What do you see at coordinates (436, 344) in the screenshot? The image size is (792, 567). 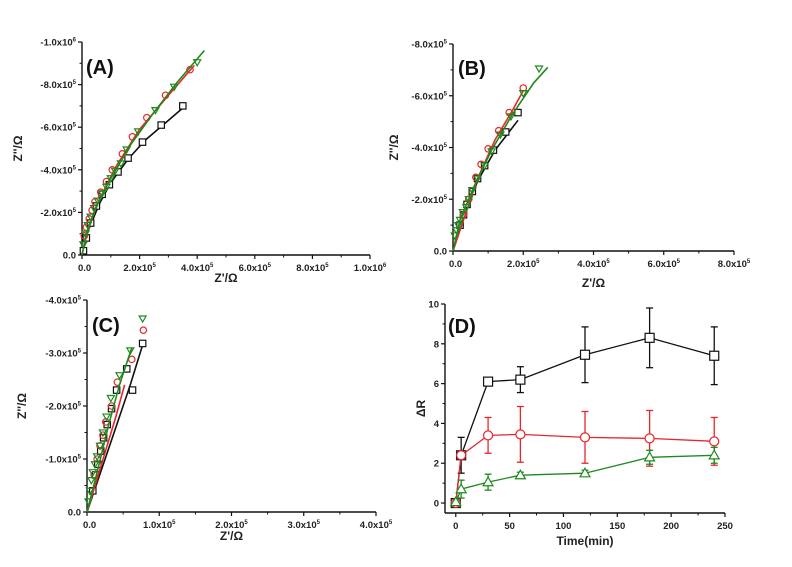 I see `y-tick-label: 8` at bounding box center [436, 344].